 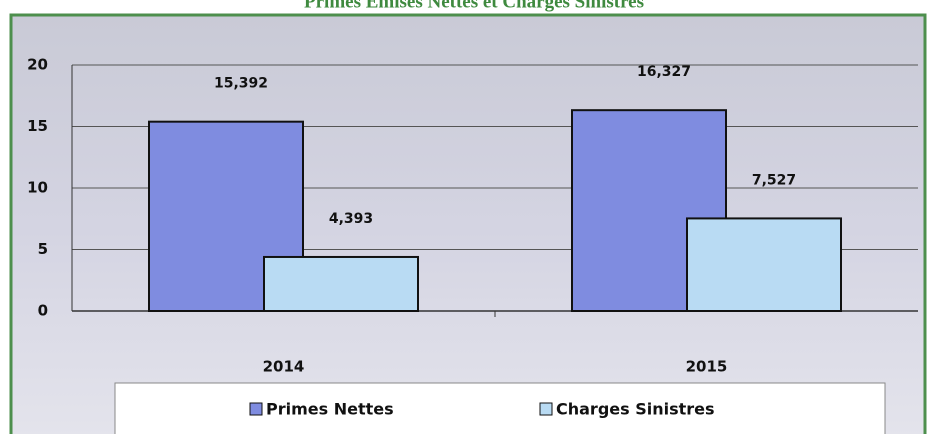 What do you see at coordinates (37, 126) in the screenshot?
I see `y-tick-label: 15` at bounding box center [37, 126].